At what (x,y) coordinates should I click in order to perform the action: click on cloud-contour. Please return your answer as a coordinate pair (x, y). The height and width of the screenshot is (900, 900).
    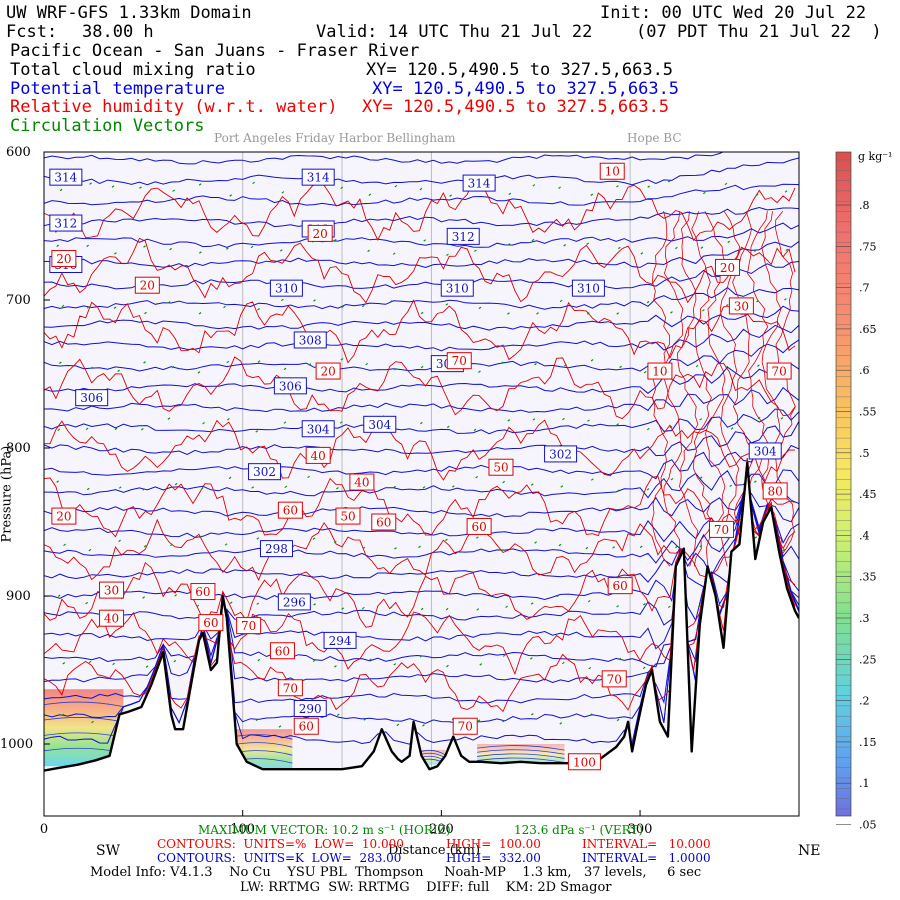
    Looking at the image, I should click on (521, 756).